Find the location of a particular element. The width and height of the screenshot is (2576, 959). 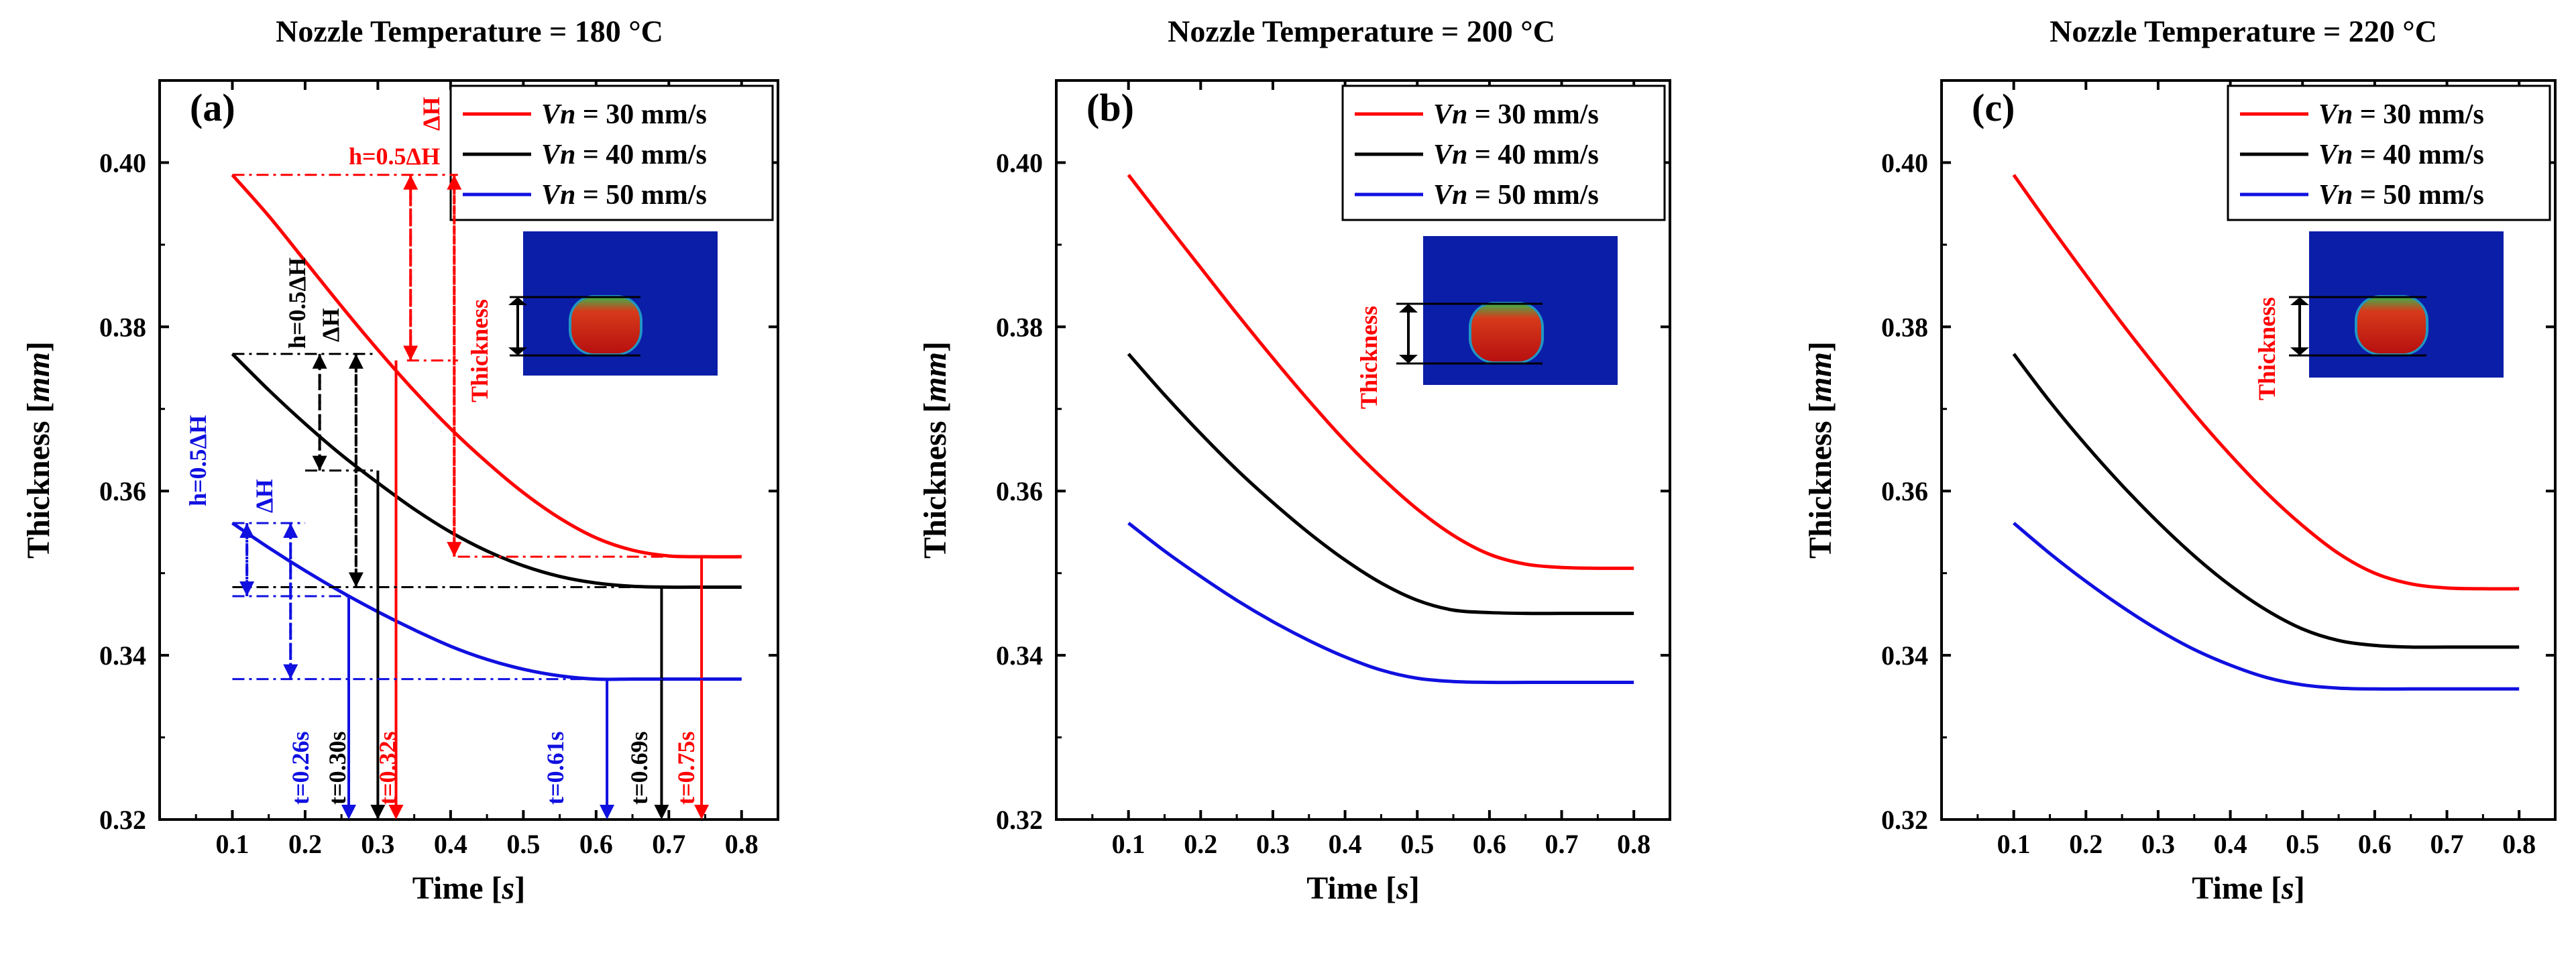

label-red-t-half: t=0.32s is located at coordinates (387, 768).